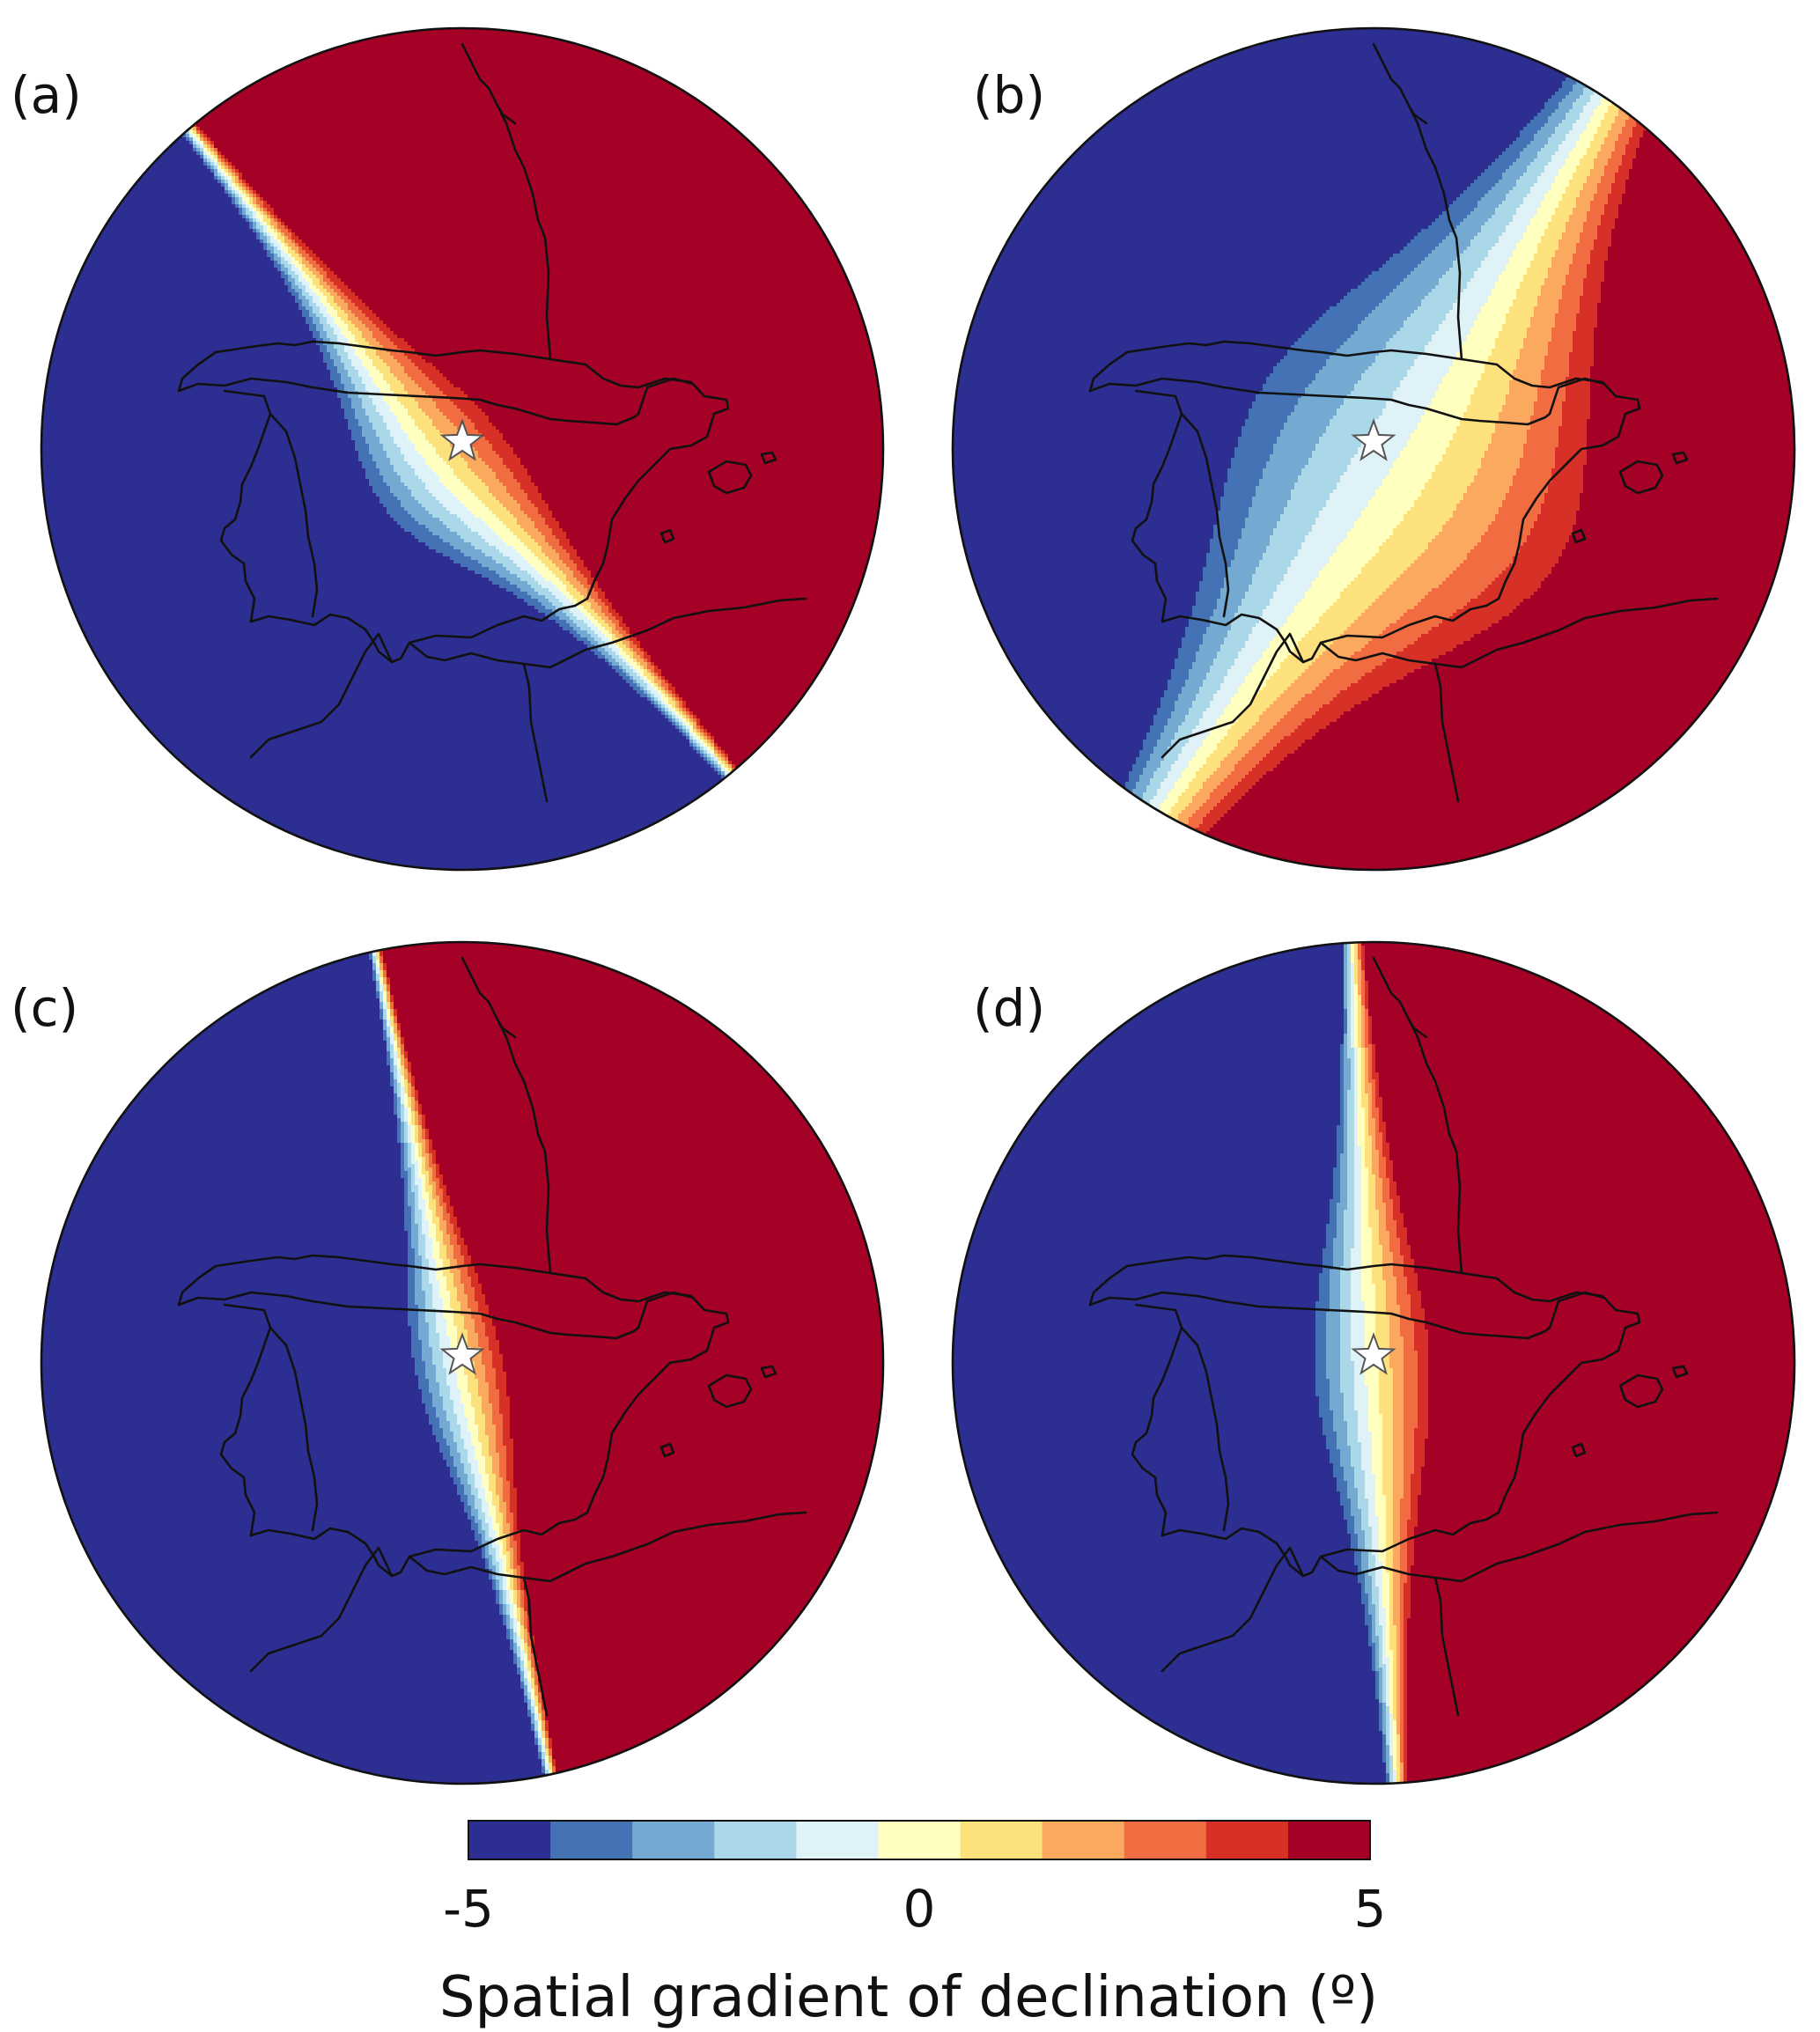  I want to click on panel-label-c: (c), so click(44, 1008).